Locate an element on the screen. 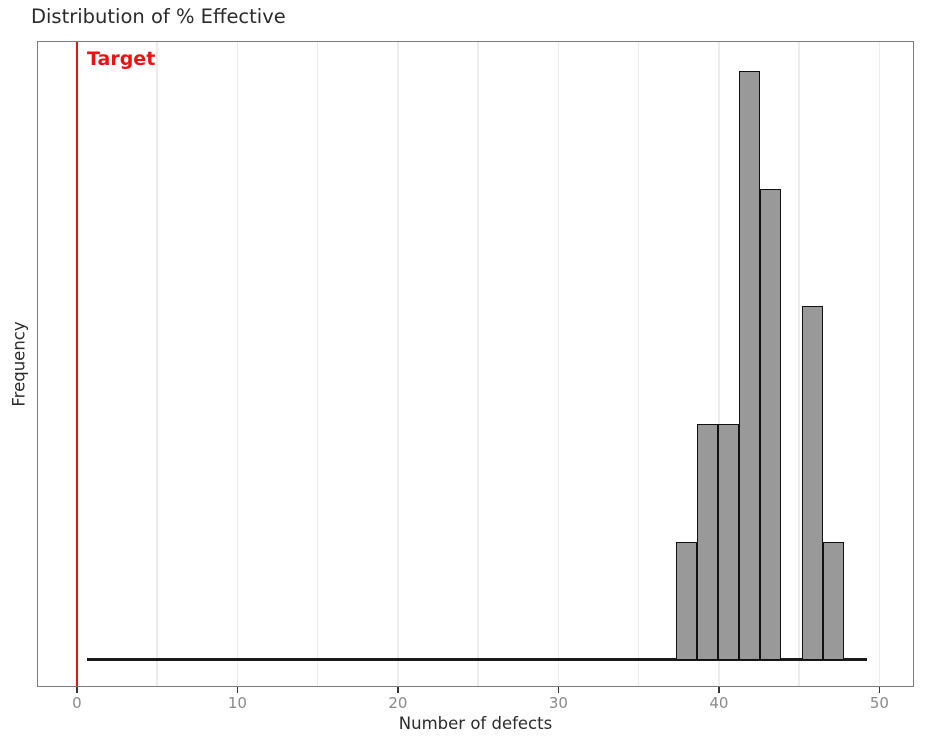  chart-title: Distribution of % Effective is located at coordinates (158, 16).